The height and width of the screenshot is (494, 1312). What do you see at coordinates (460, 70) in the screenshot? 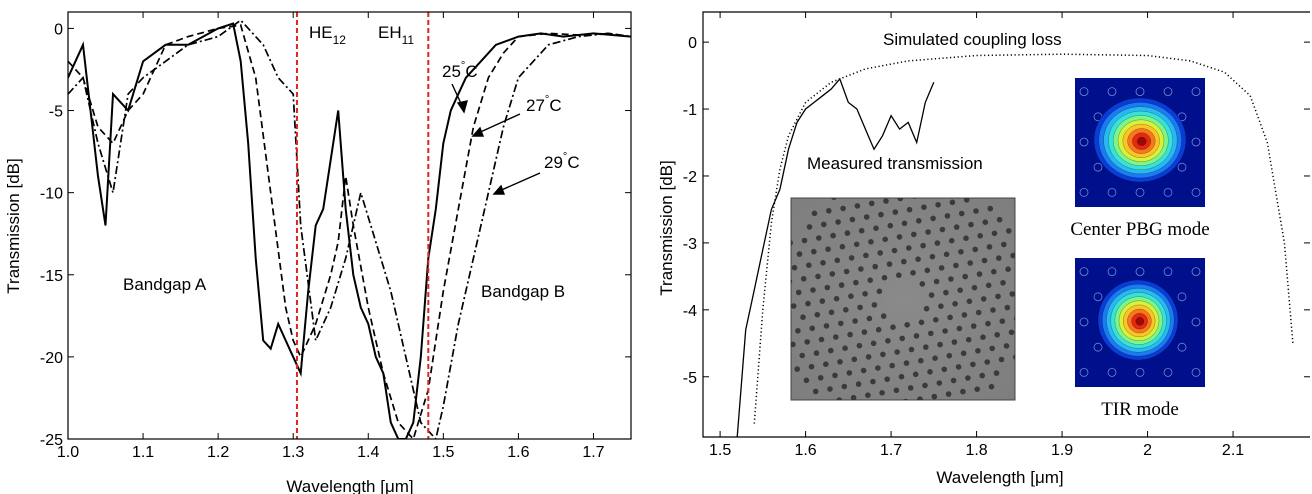
I see `temp-25-label: 25°C` at bounding box center [460, 70].